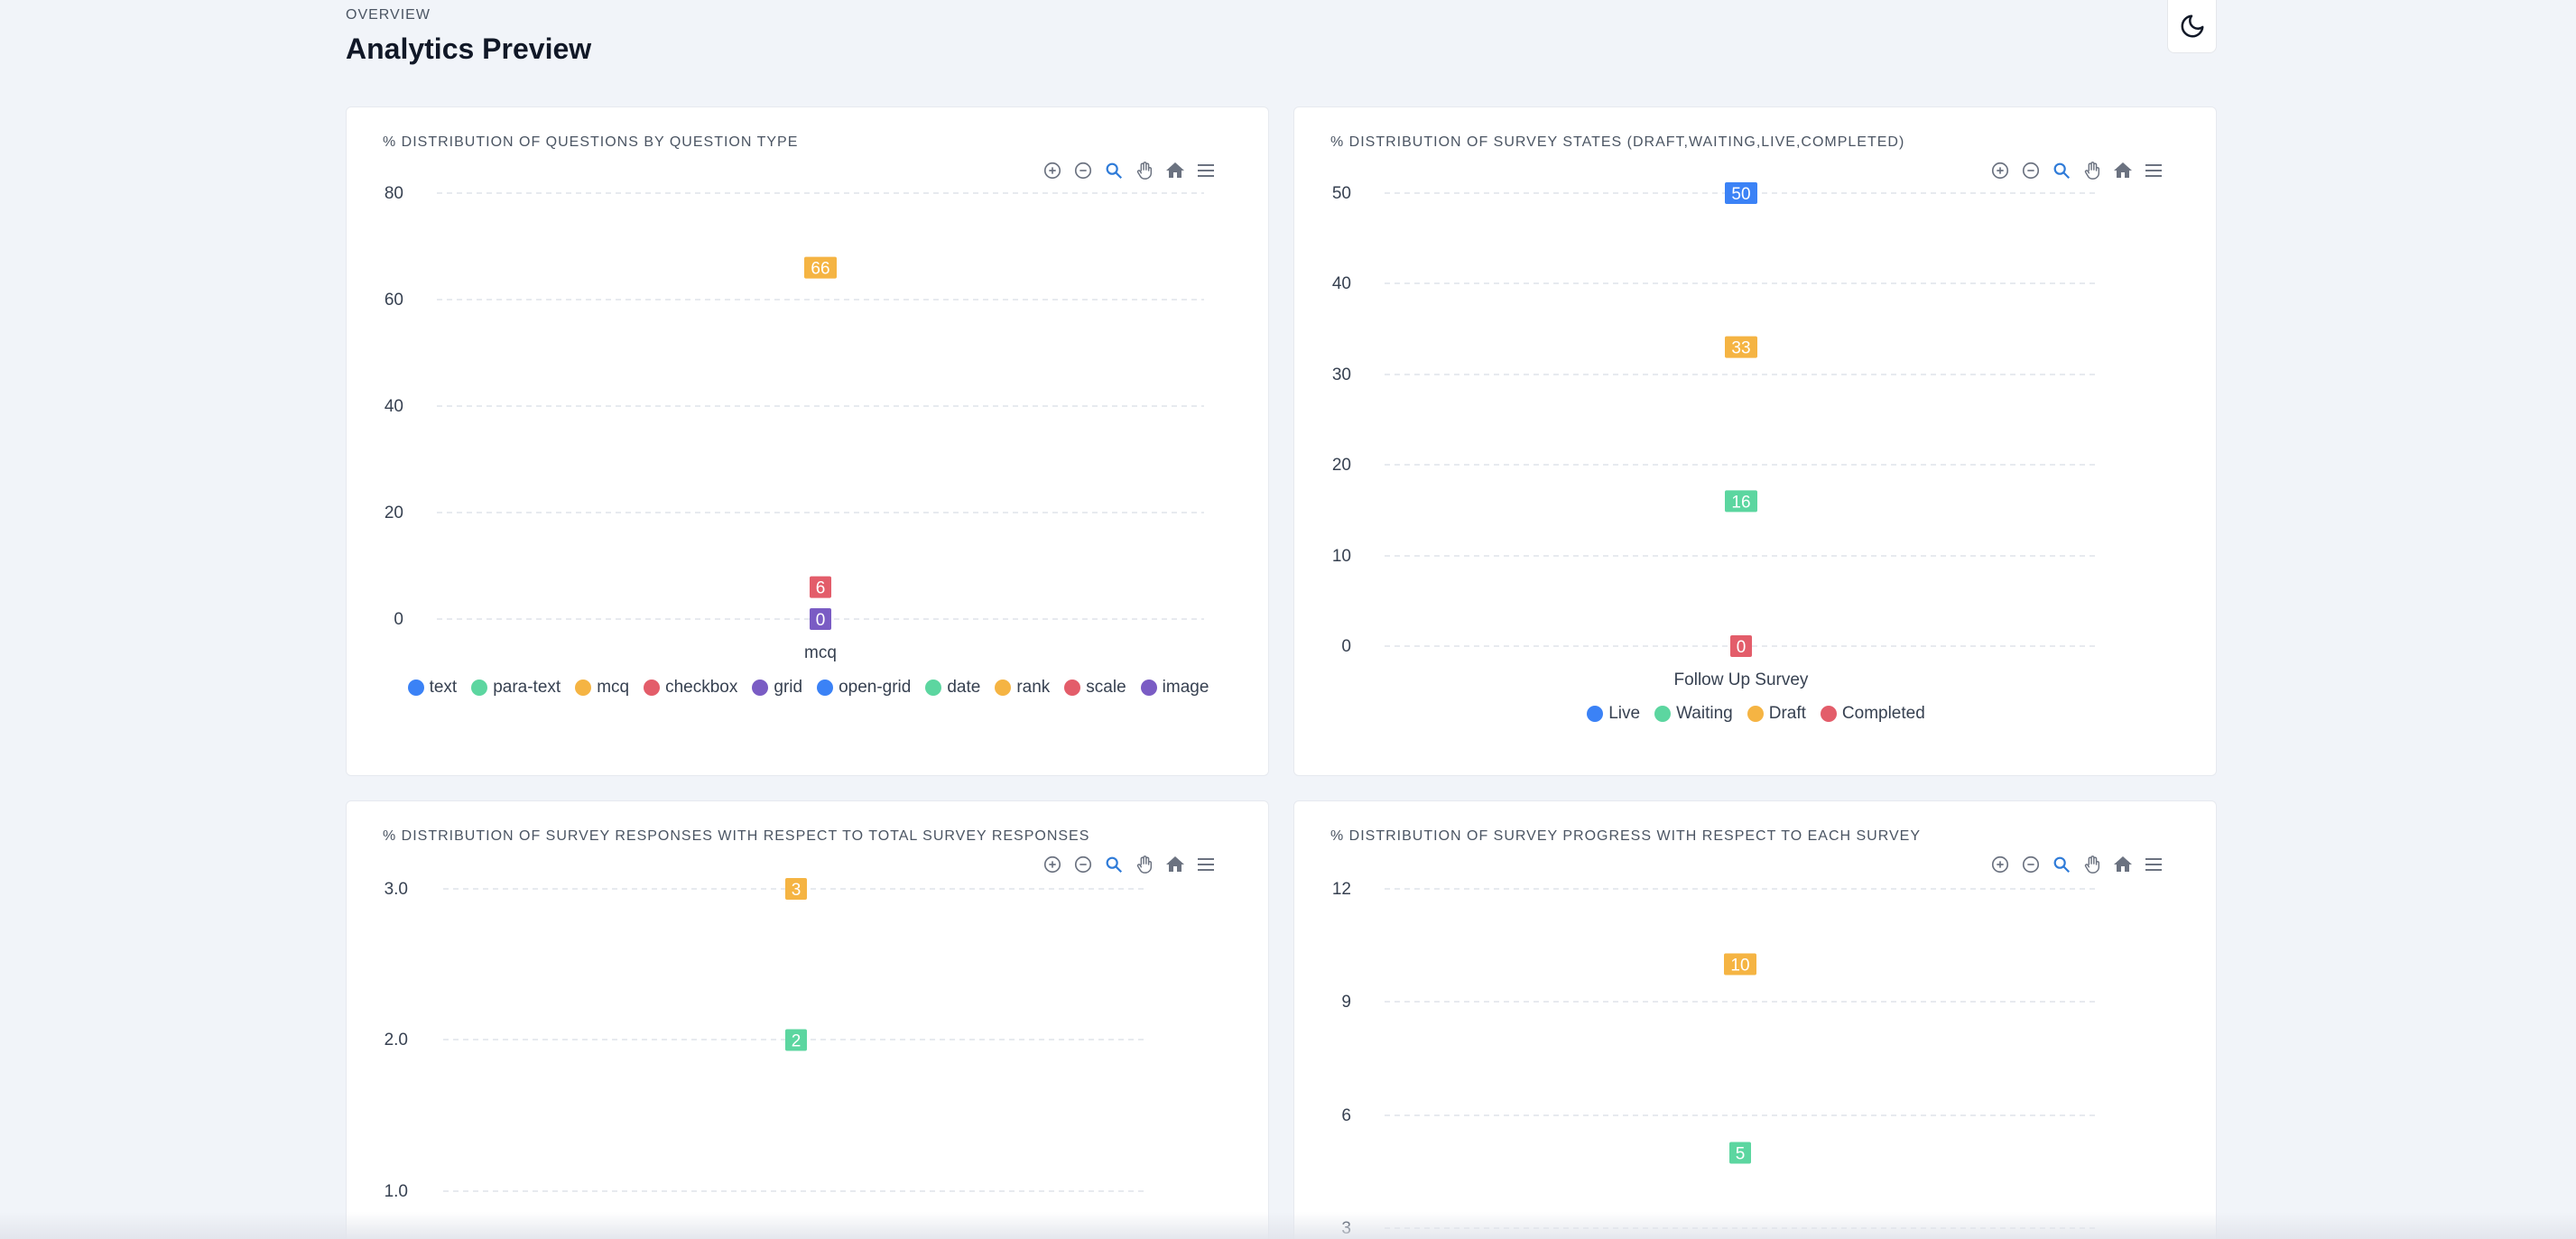 The image size is (2576, 1239). I want to click on data-label-text: 50, so click(1740, 194).